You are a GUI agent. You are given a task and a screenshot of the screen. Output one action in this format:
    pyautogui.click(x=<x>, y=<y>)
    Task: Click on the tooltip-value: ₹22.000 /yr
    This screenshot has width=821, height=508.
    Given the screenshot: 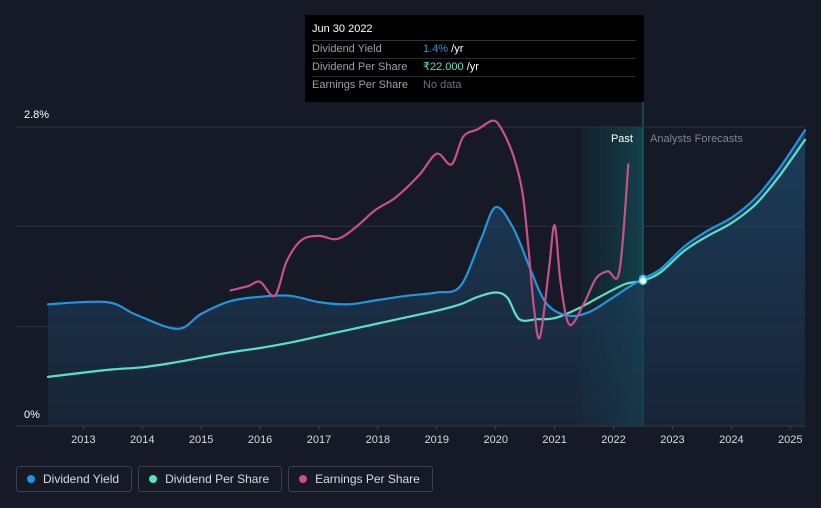 What is the action you would take?
    pyautogui.click(x=451, y=67)
    